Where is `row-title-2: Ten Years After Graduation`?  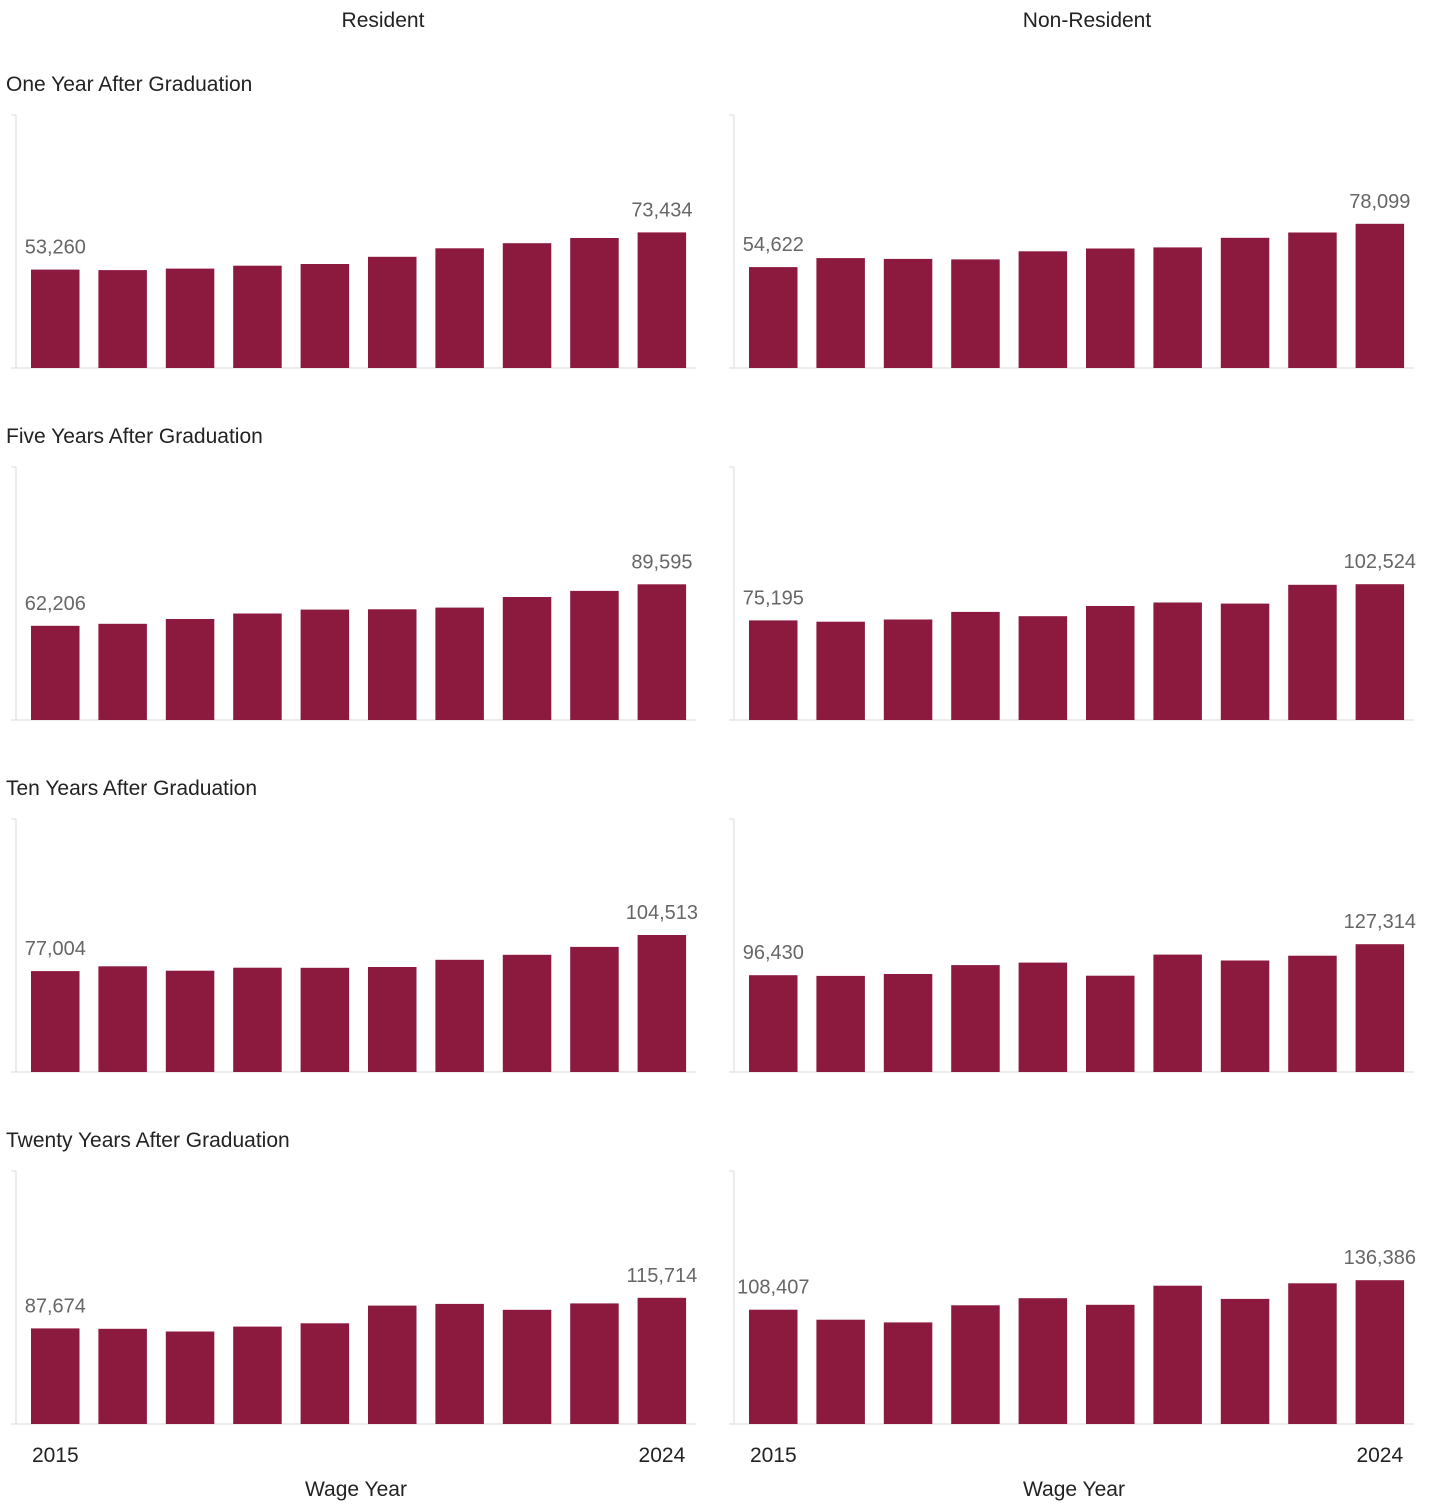
row-title-2: Ten Years After Graduation is located at coordinates (131, 788).